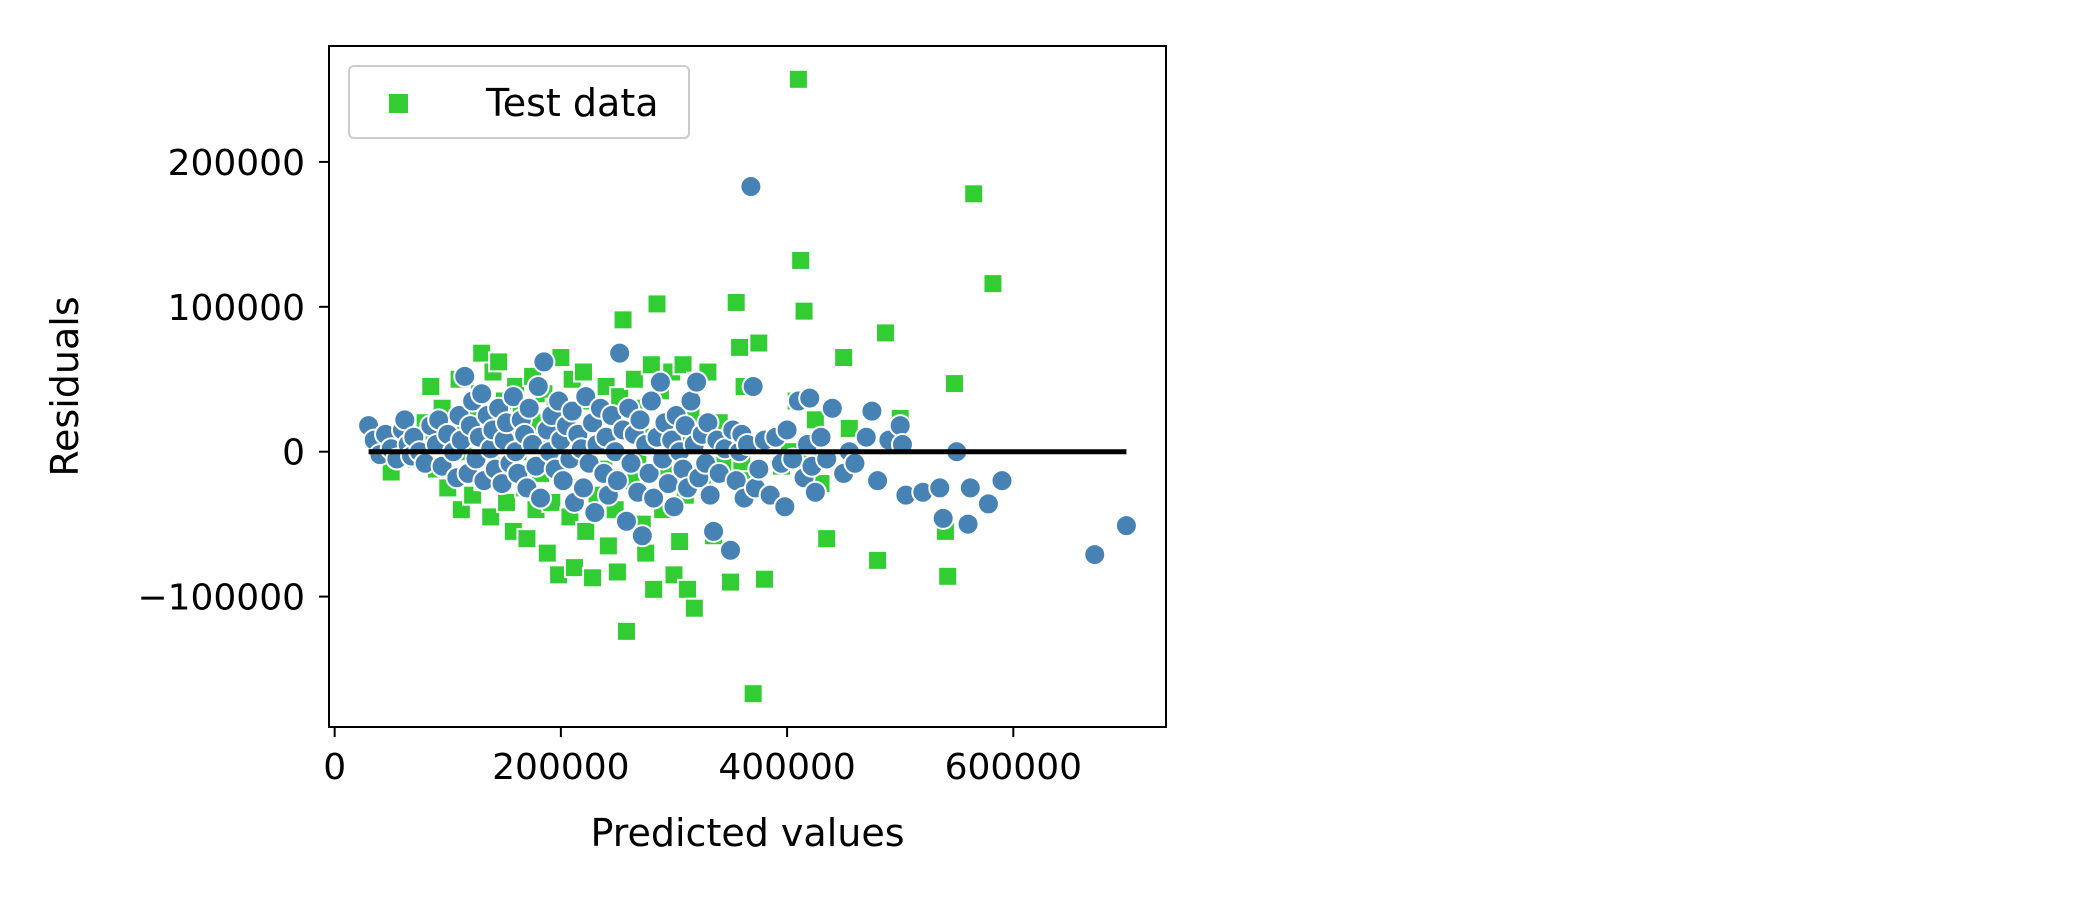  What do you see at coordinates (236, 163) in the screenshot?
I see `y-tick-label: 200000` at bounding box center [236, 163].